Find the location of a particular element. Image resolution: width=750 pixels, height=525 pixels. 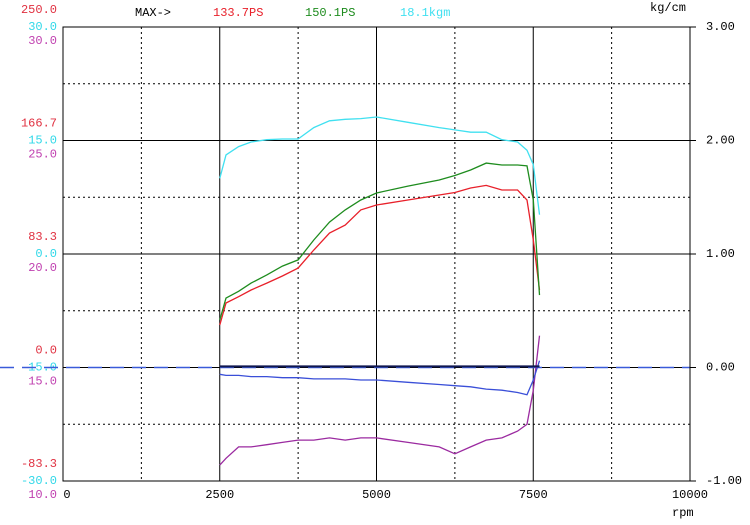

y-tick-label: -83.3 is located at coordinates (39, 464).